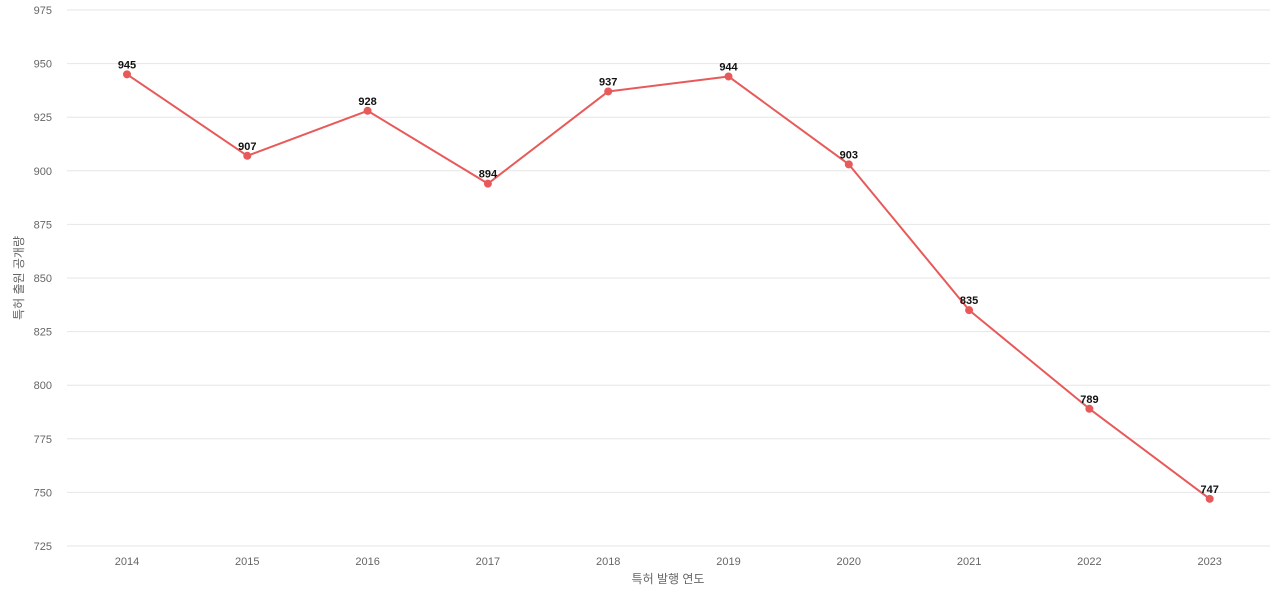 The width and height of the screenshot is (1280, 600). What do you see at coordinates (367, 562) in the screenshot?
I see `x-tick-label: 2016` at bounding box center [367, 562].